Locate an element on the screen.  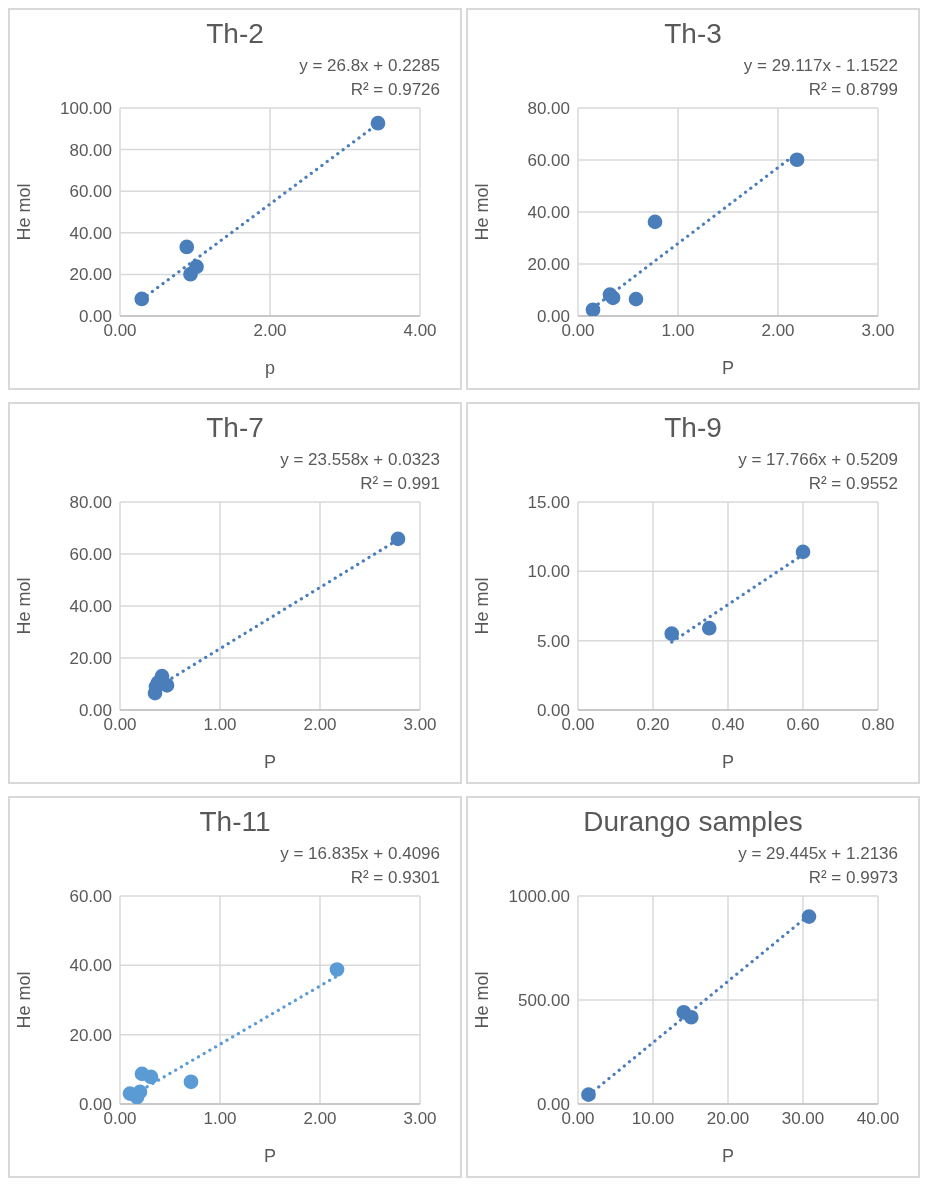
x-tick-label: 0.80 is located at coordinates (878, 725).